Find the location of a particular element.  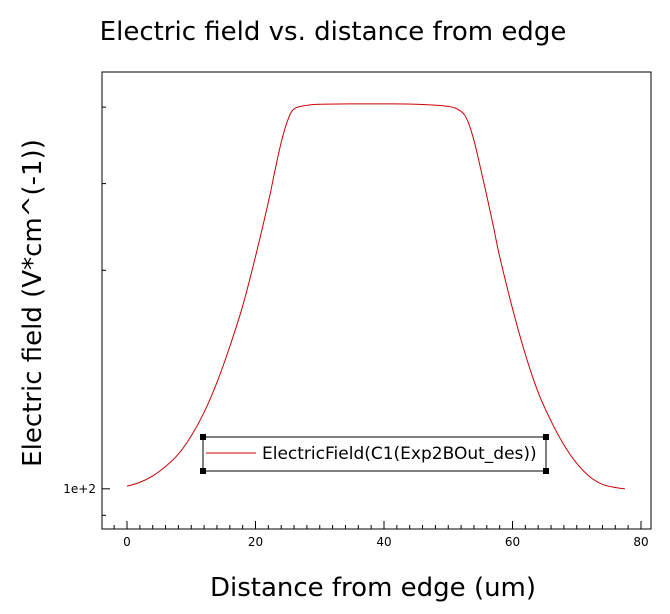

legend-handle-top-right is located at coordinates (546, 437).